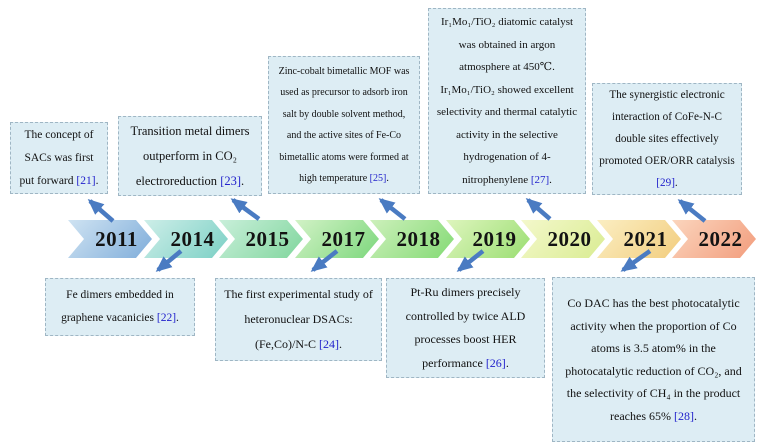  Describe the element at coordinates (101, 211) in the screenshot. I see `connector-arrow-2011-up` at that location.